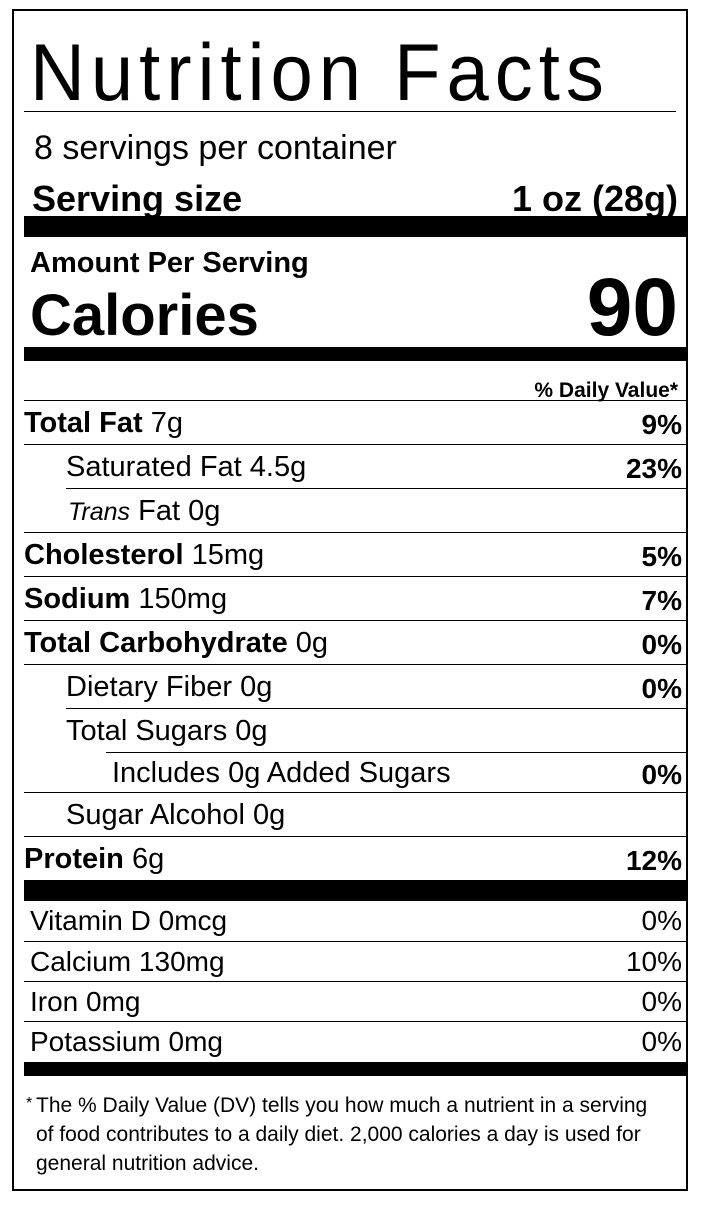  I want to click on nutrient-total-carbohydrate: Total Carbohydrate 0g, so click(176, 643).